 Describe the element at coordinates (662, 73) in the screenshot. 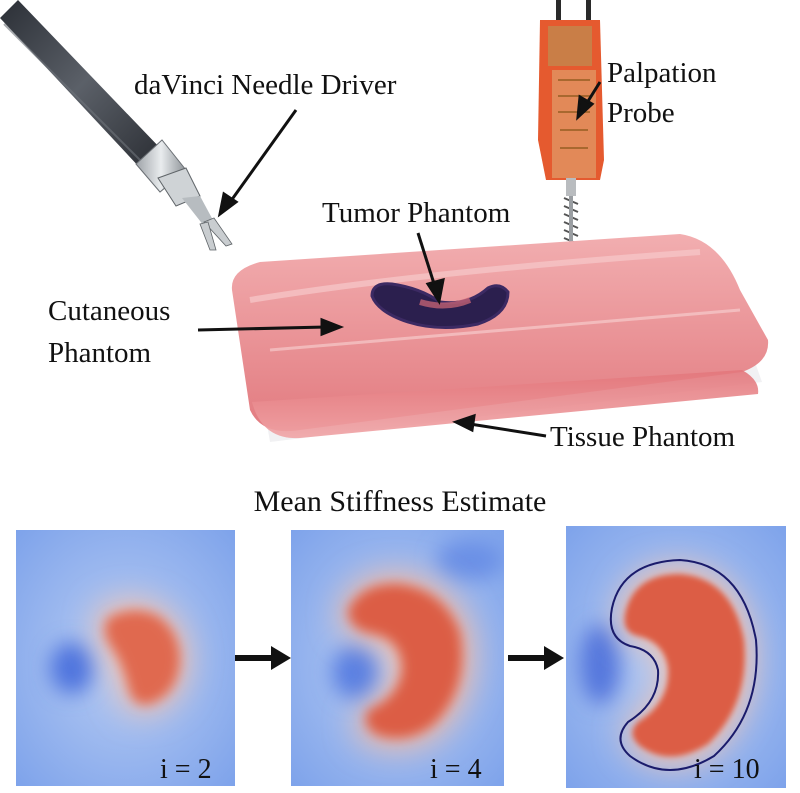

I see `label-palpation-probe-line1: Palpation` at that location.